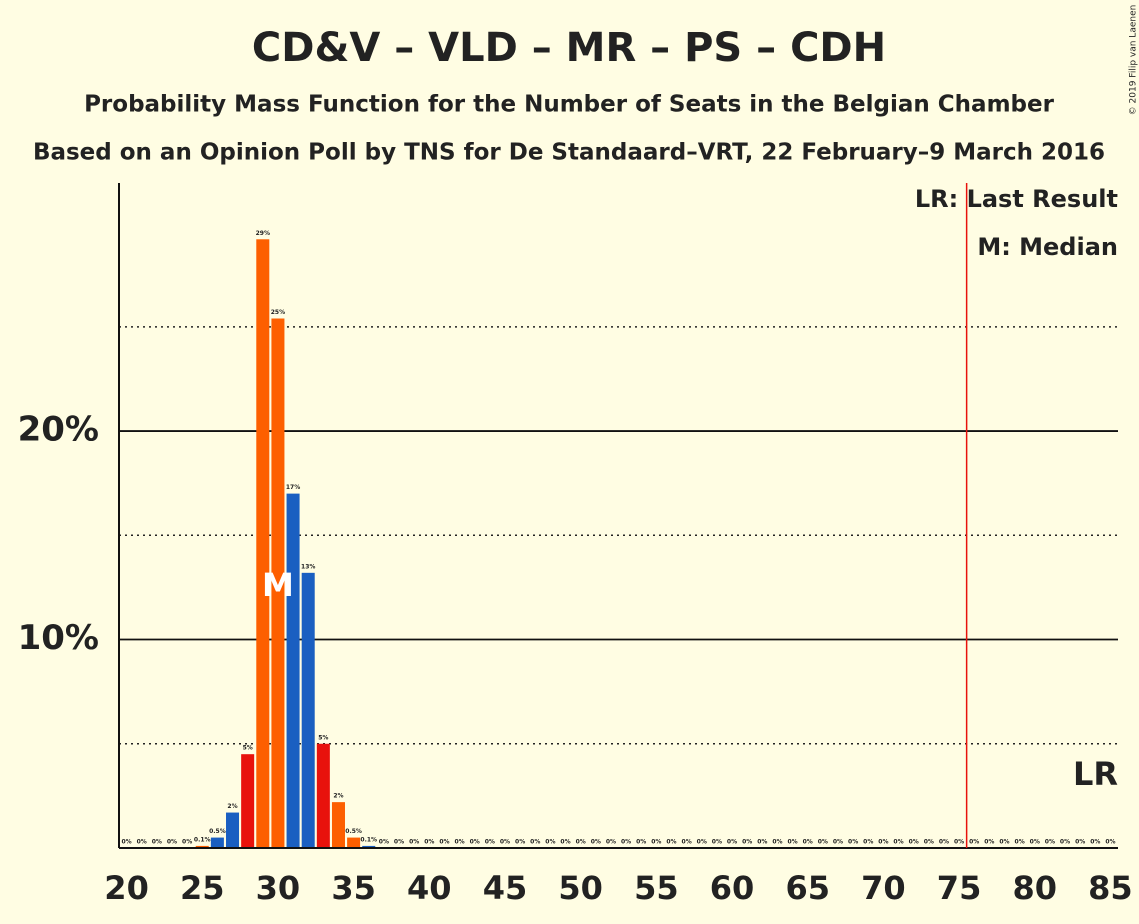 The height and width of the screenshot is (924, 1139). Describe the element at coordinates (308, 566) in the screenshot. I see `value-label: 13%` at that location.